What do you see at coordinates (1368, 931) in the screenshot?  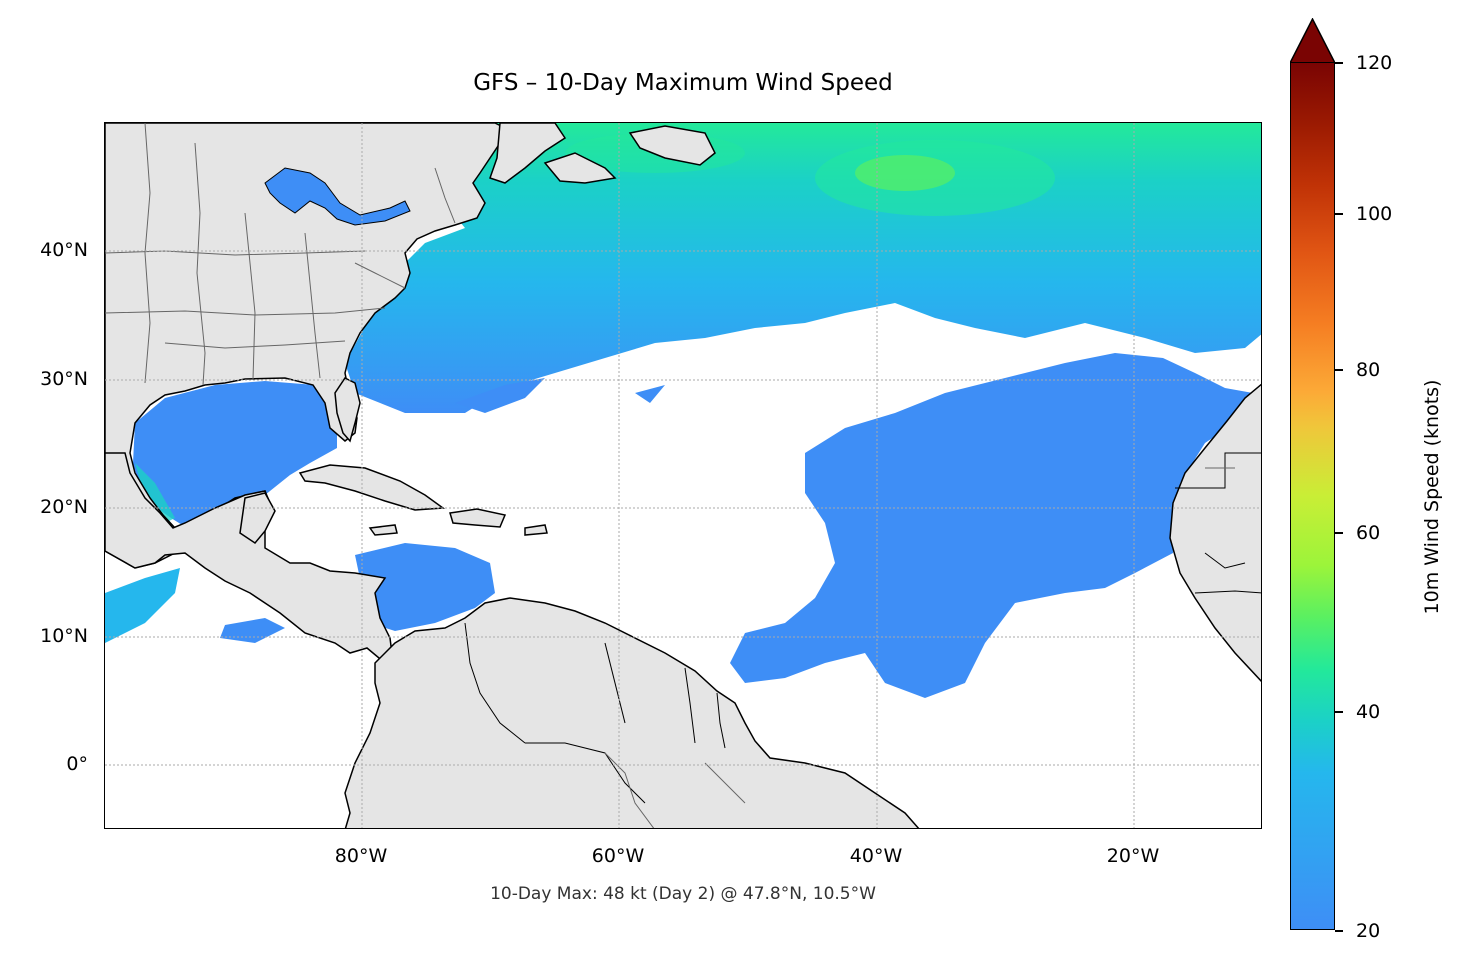 I see `colorbar-label-20: 20` at bounding box center [1368, 931].